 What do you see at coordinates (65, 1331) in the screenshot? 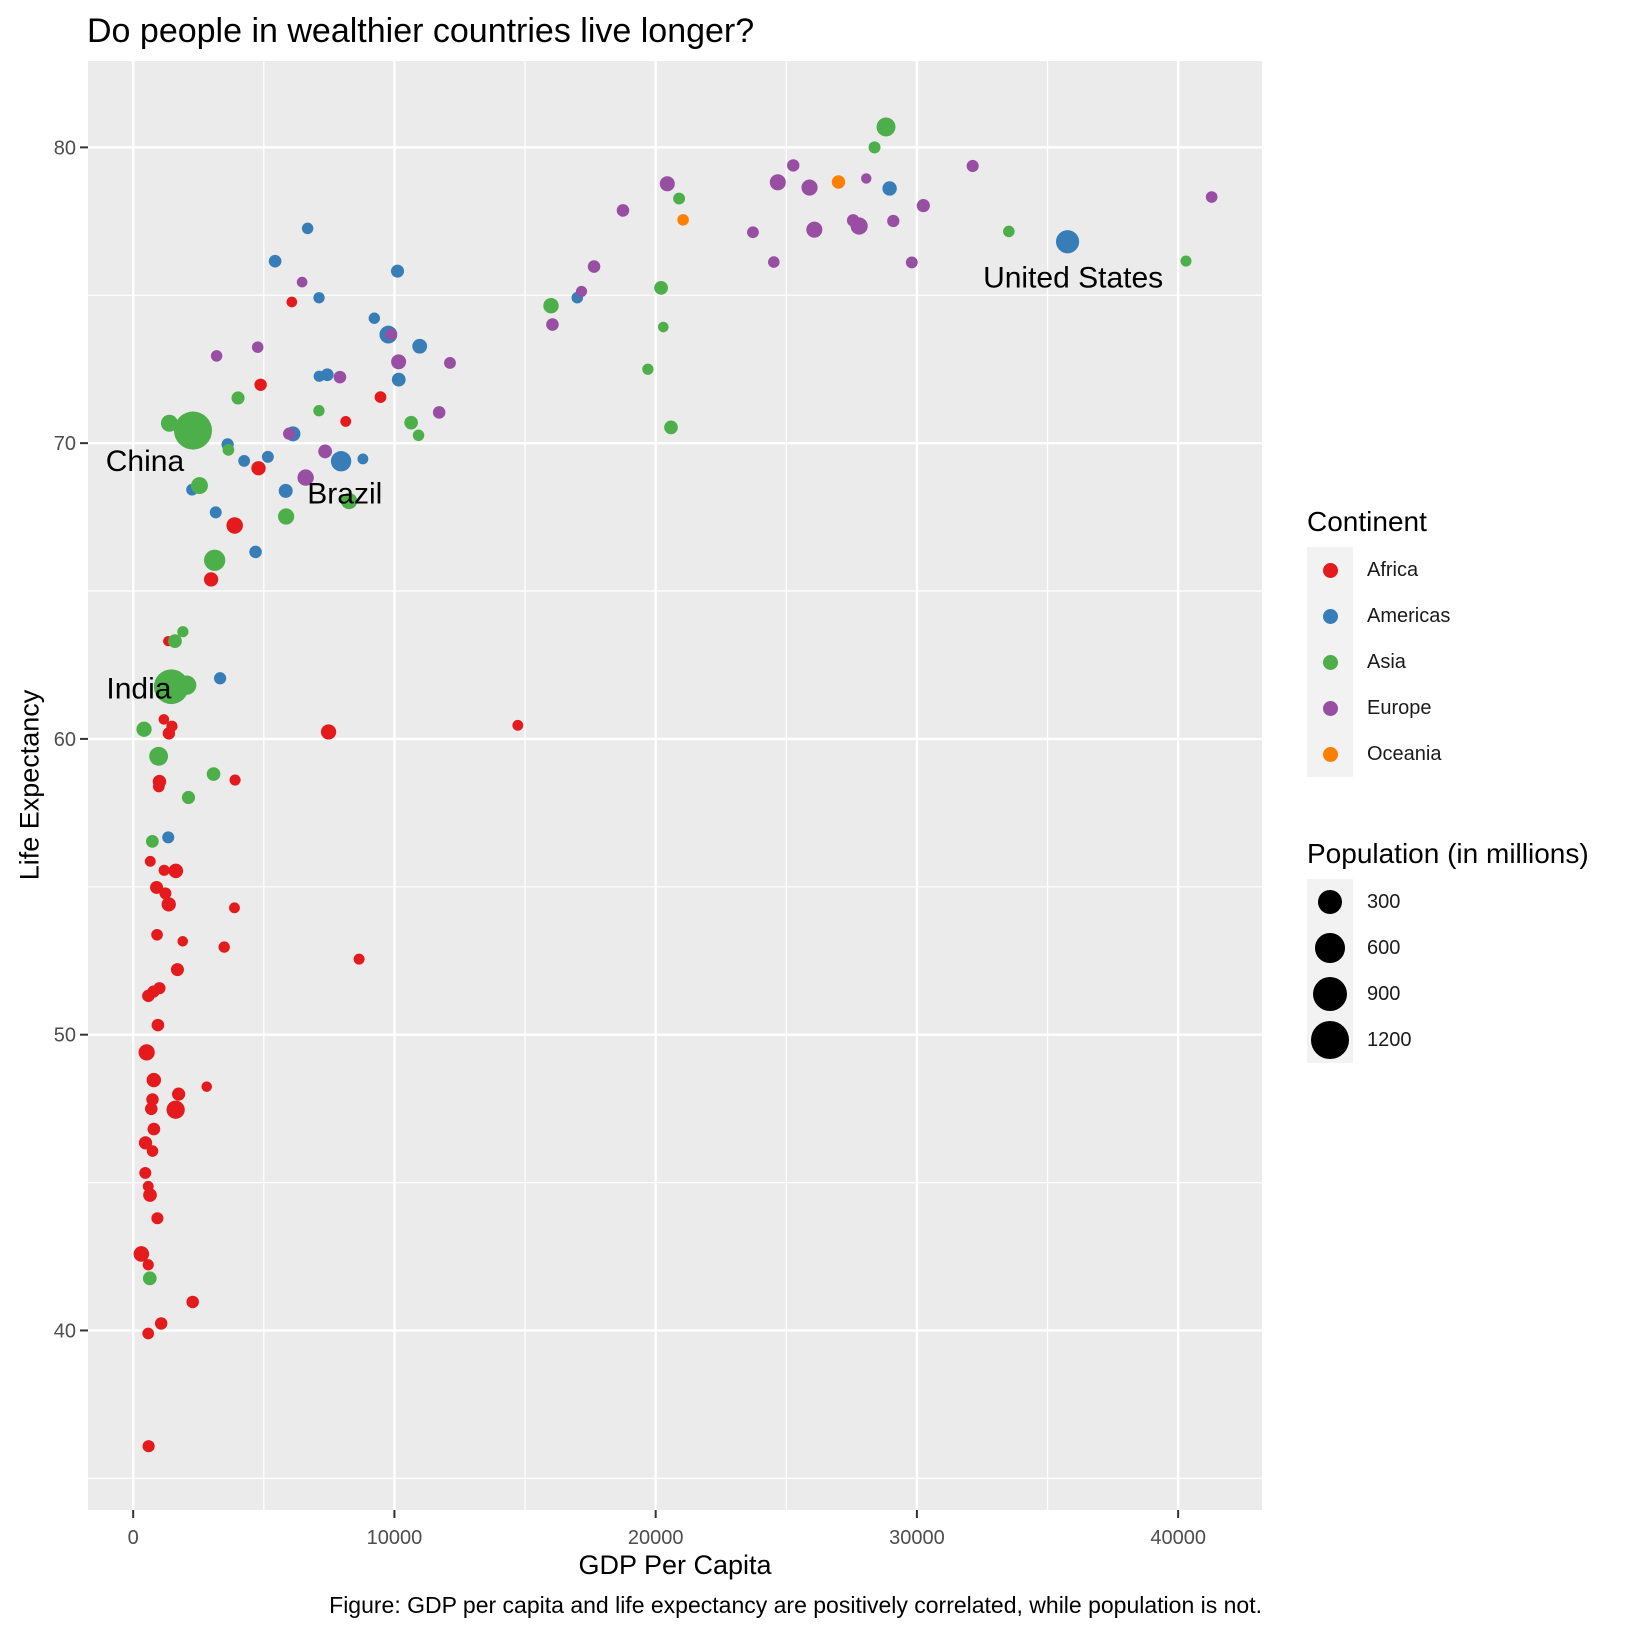
I see `y-tick-label: 40` at bounding box center [65, 1331].